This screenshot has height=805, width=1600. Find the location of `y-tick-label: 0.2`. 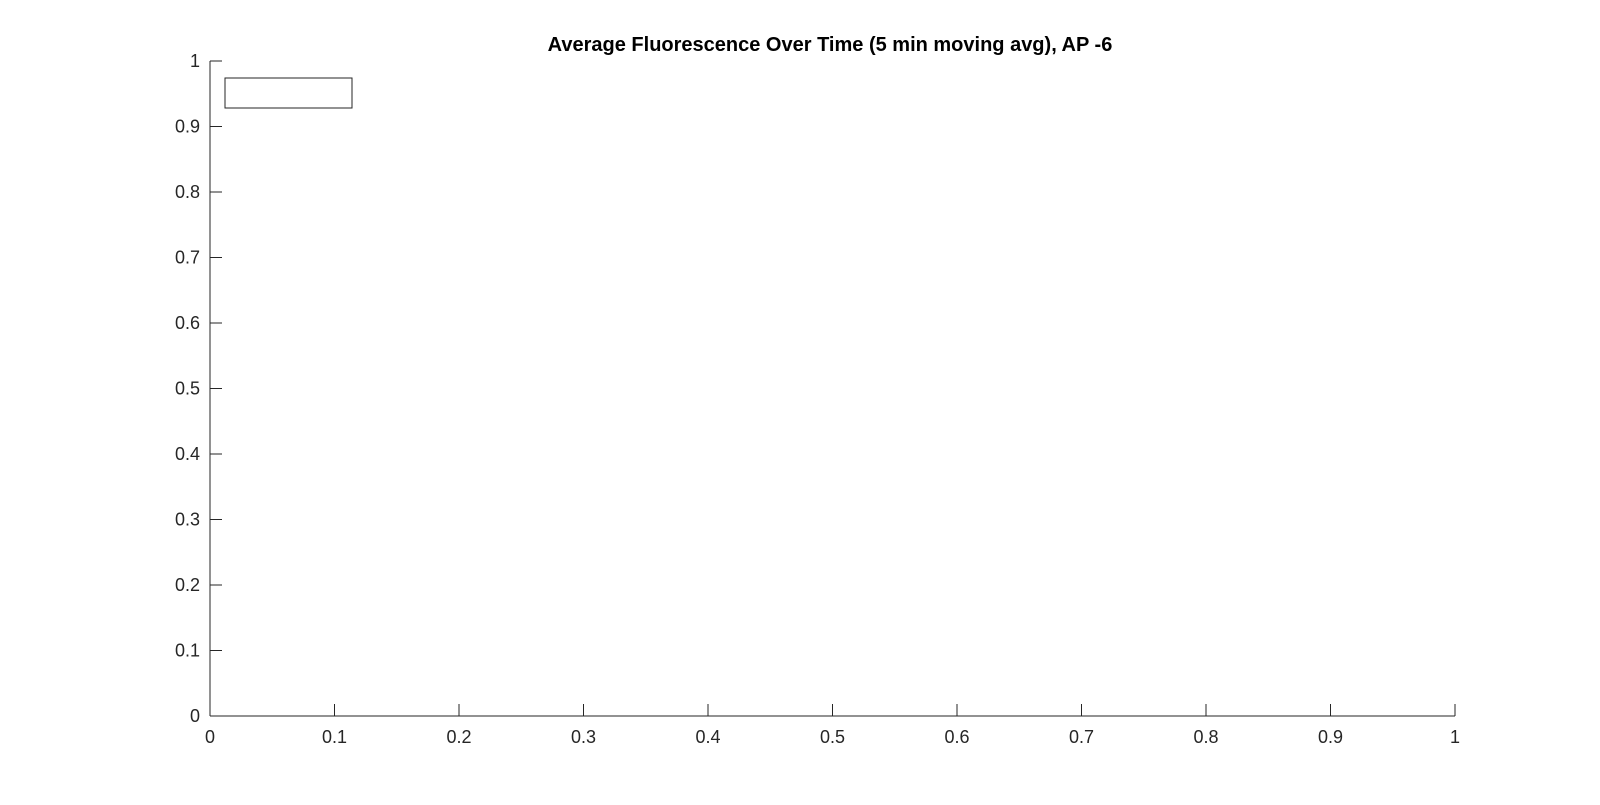

y-tick-label: 0.2 is located at coordinates (187, 585).